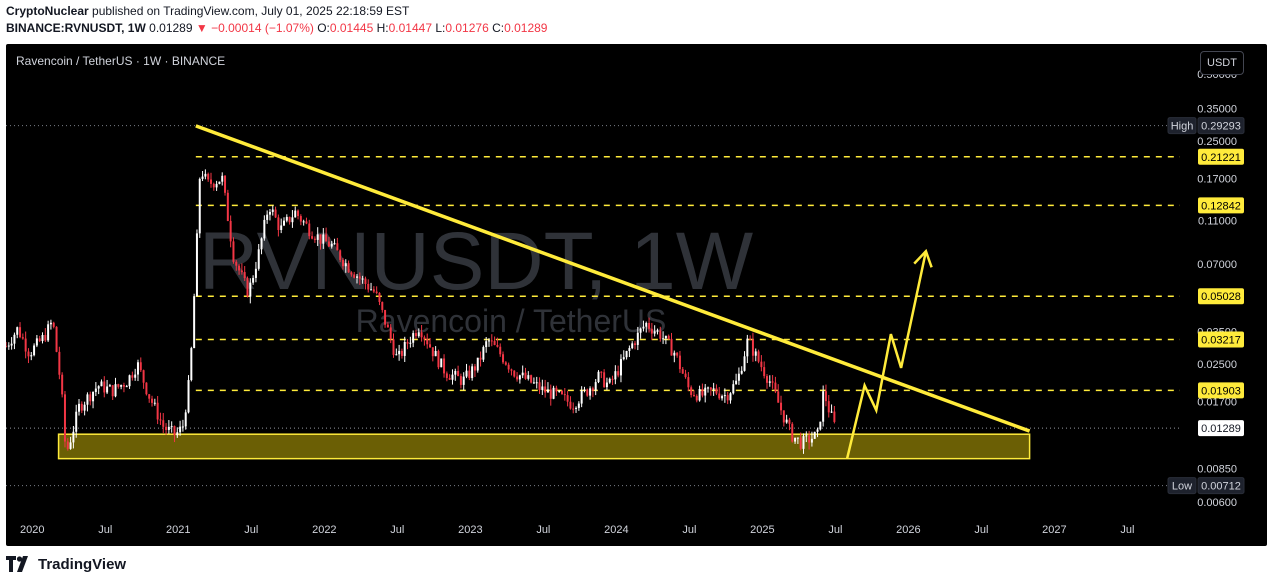  Describe the element at coordinates (1222, 63) in the screenshot. I see `currency-button: USDT` at that location.